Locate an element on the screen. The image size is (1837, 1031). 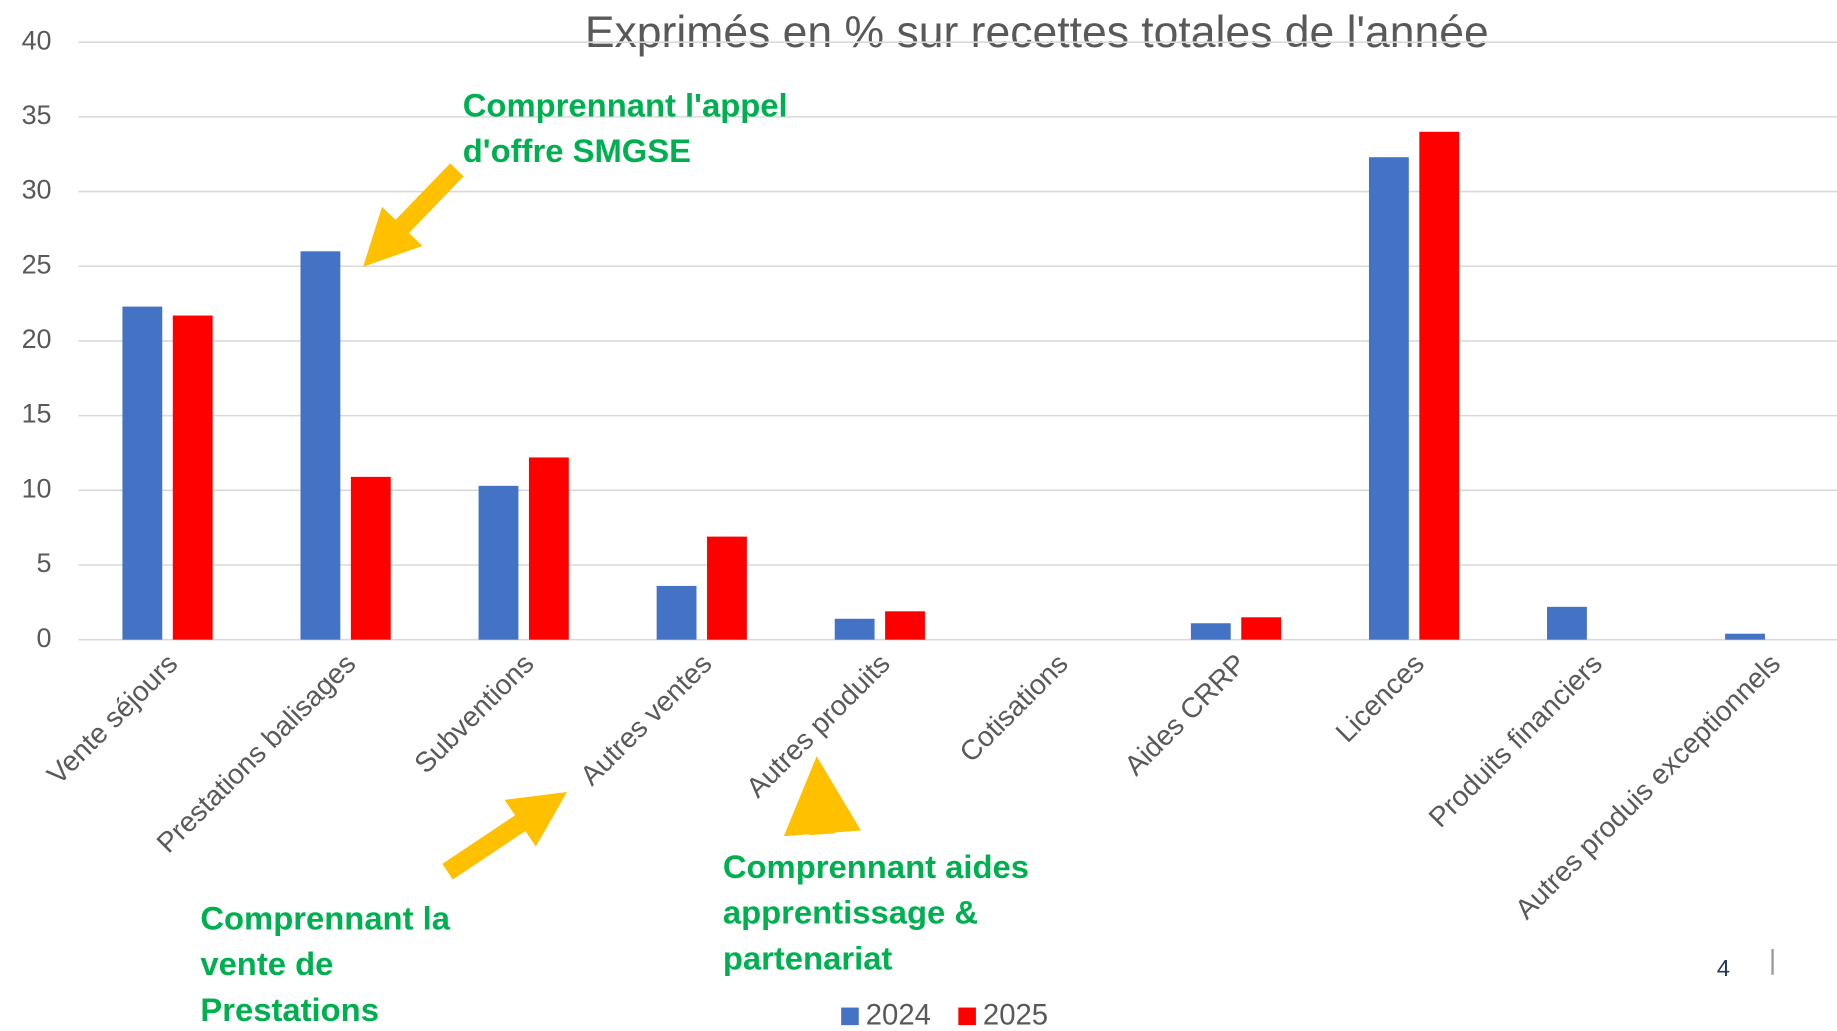
annotation: partenariat is located at coordinates (808, 957).